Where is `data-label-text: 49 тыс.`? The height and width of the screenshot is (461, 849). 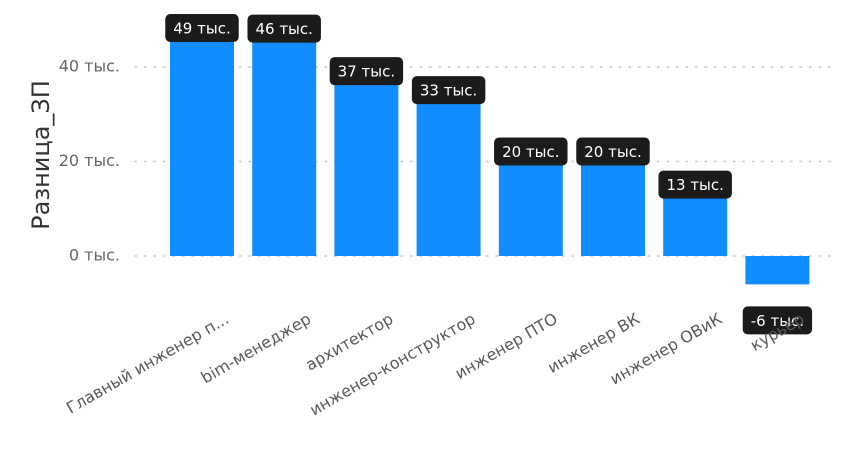 data-label-text: 49 тыс. is located at coordinates (201, 29).